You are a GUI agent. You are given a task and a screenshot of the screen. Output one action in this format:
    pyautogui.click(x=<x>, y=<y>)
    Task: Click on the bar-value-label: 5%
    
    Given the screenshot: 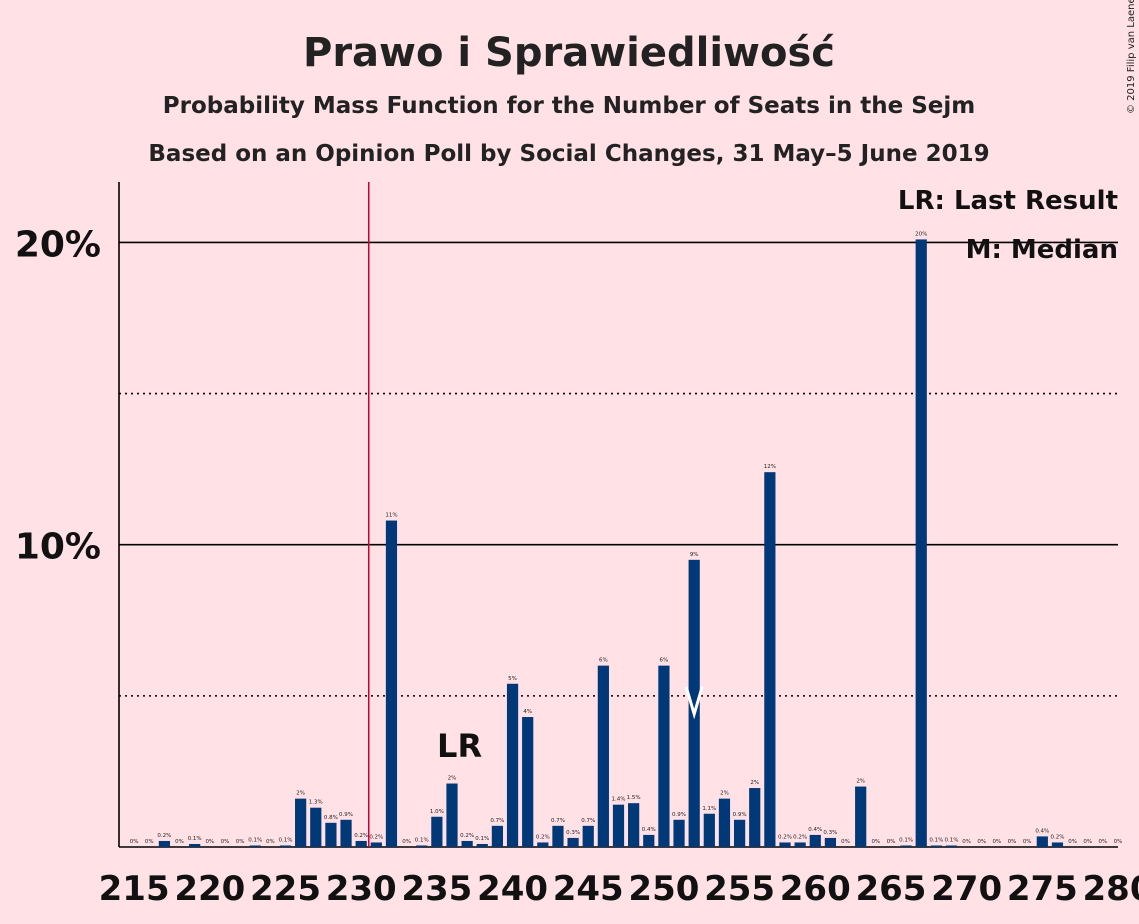 What is the action you would take?
    pyautogui.click(x=512, y=679)
    